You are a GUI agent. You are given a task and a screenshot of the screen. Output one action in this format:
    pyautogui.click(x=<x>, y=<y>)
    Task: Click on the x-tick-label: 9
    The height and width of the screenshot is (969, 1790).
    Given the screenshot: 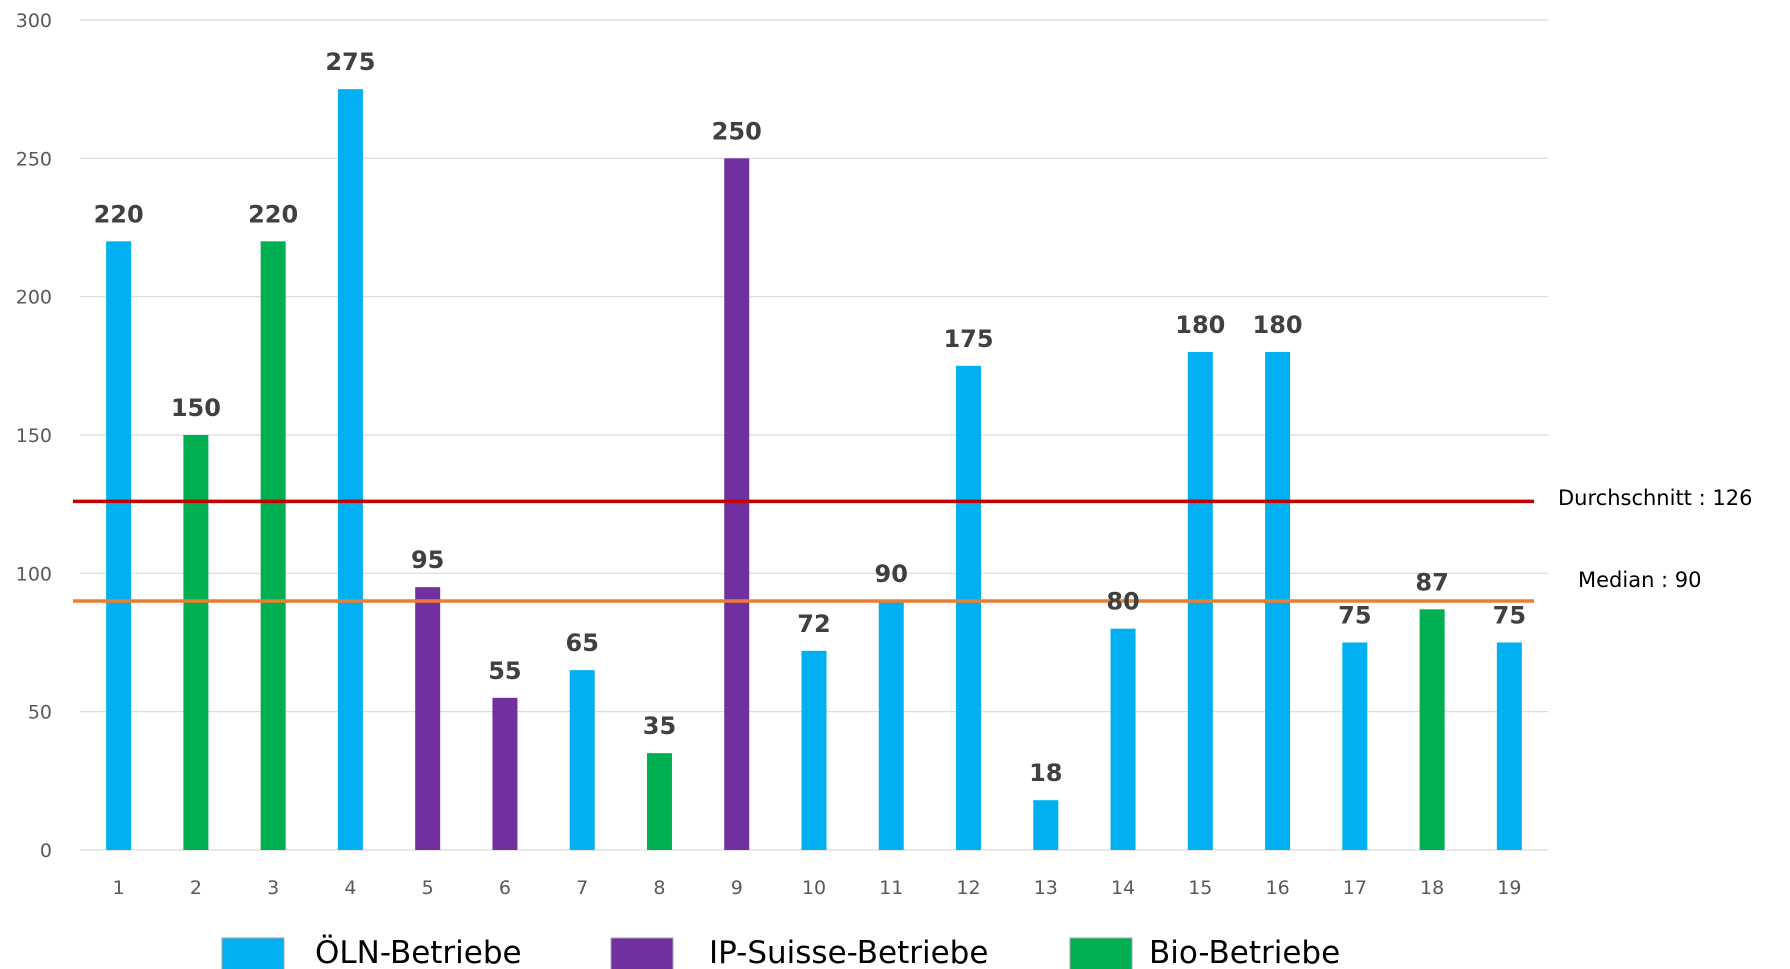 What is the action you would take?
    pyautogui.click(x=737, y=888)
    